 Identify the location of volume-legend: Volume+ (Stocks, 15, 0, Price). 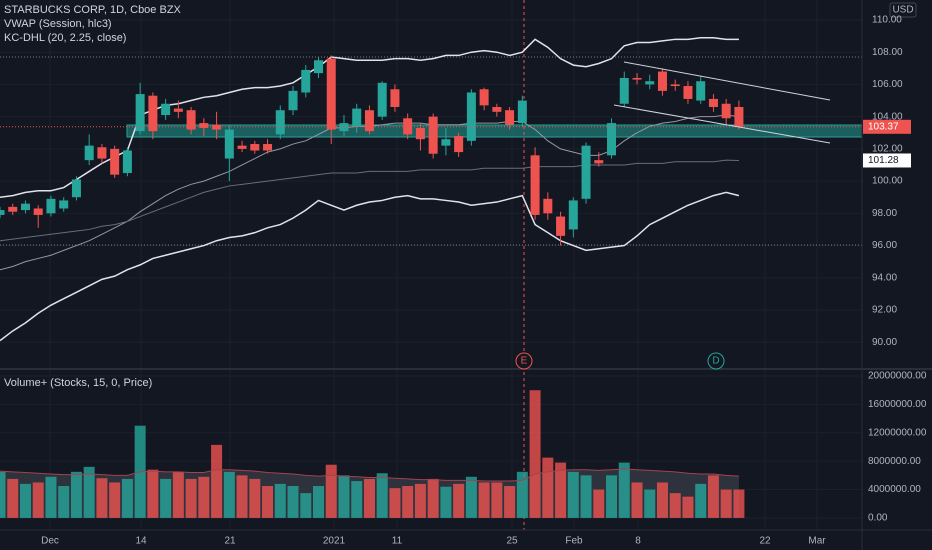
(78, 383).